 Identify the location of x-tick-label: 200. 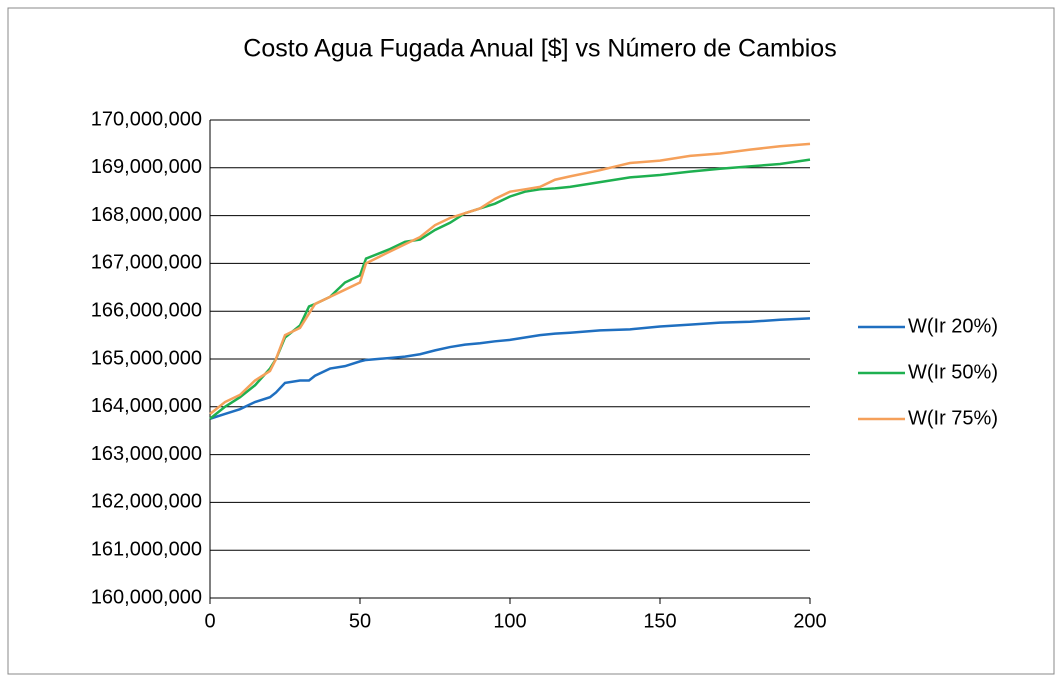
(809, 621).